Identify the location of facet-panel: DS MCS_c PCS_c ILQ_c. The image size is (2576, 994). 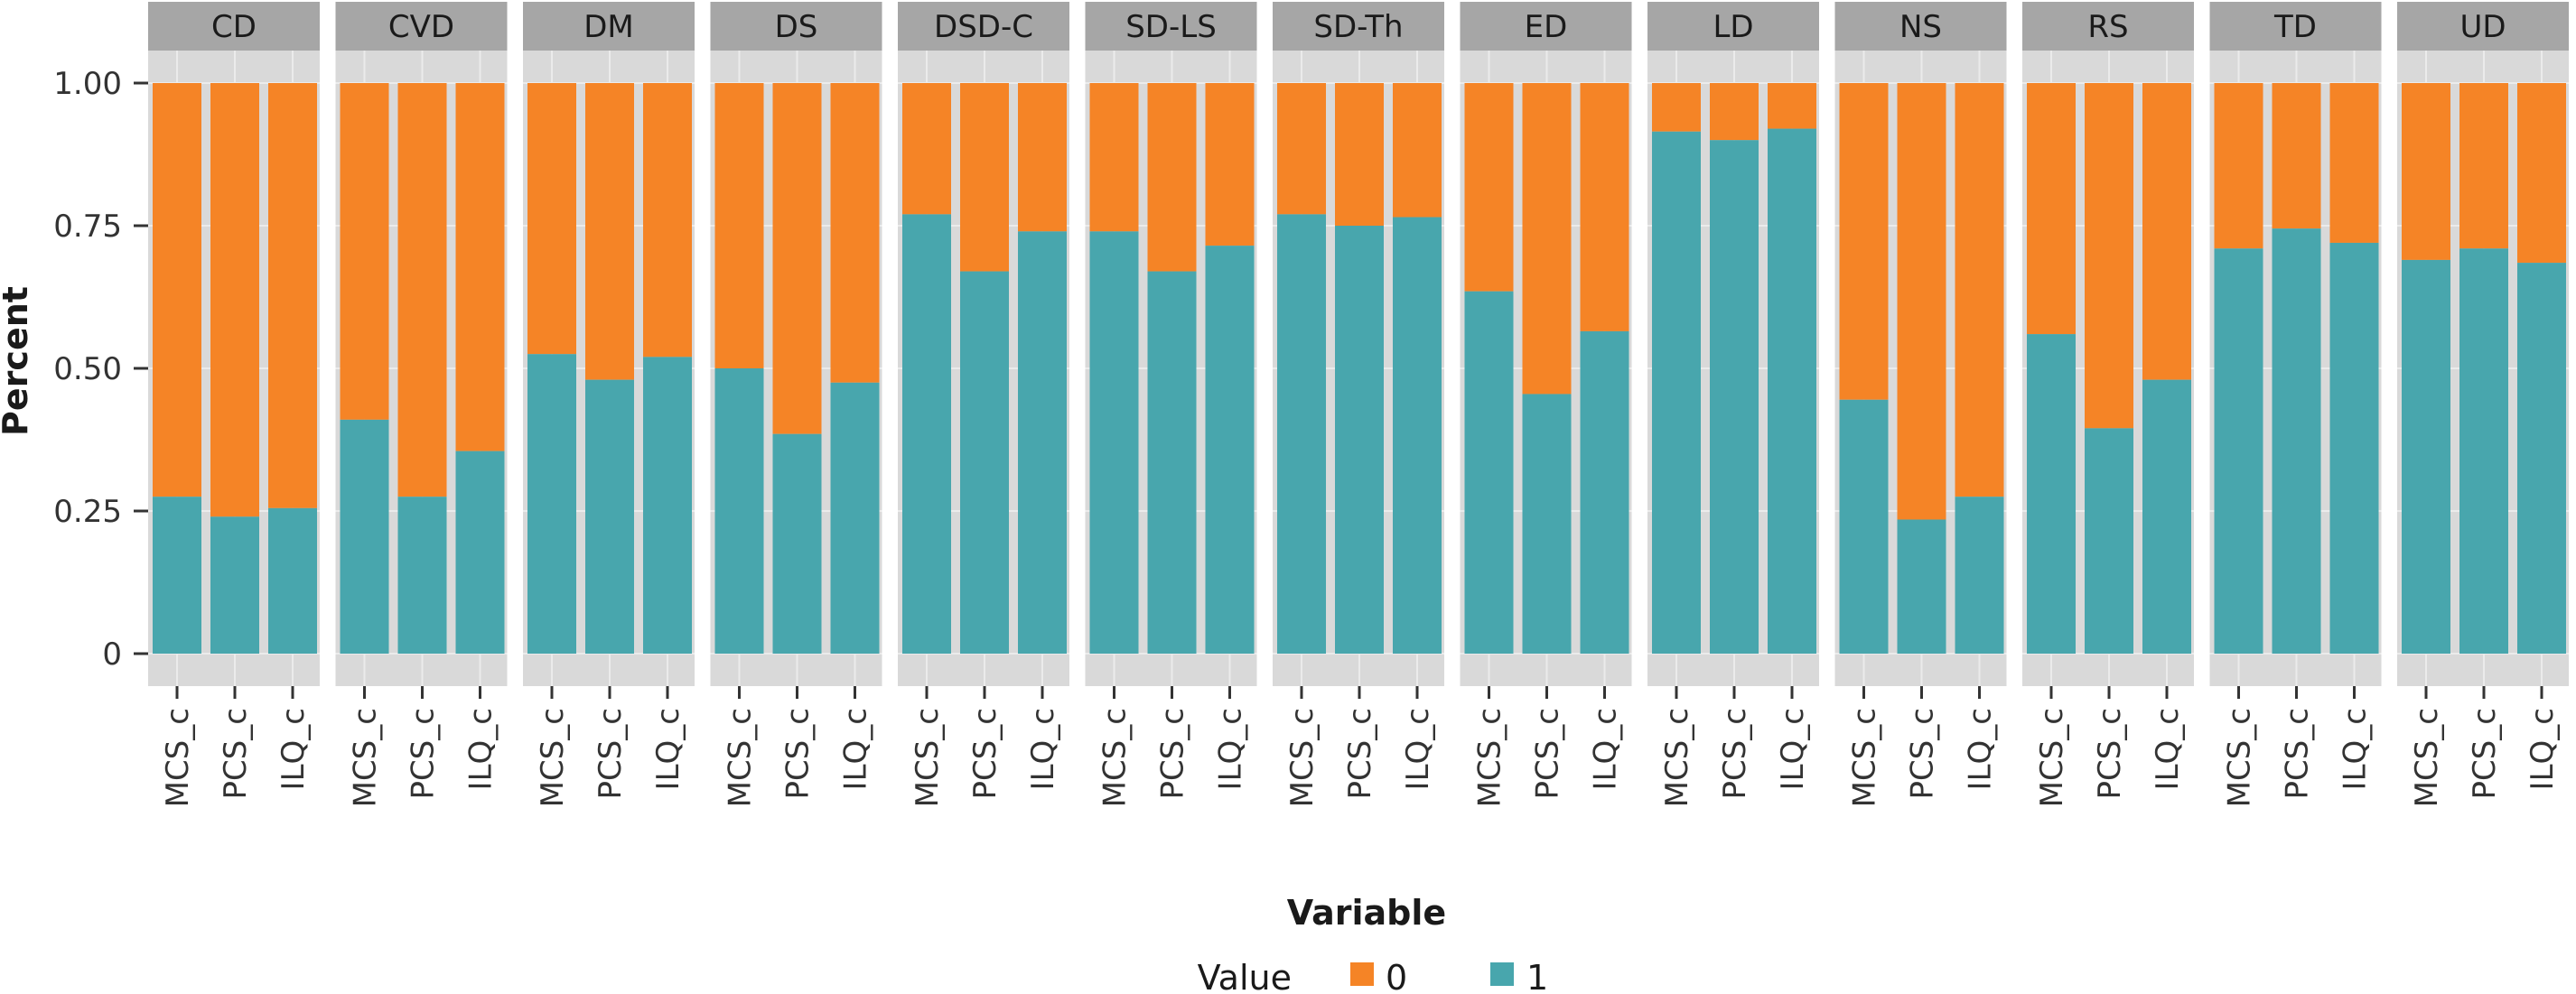
(796, 404).